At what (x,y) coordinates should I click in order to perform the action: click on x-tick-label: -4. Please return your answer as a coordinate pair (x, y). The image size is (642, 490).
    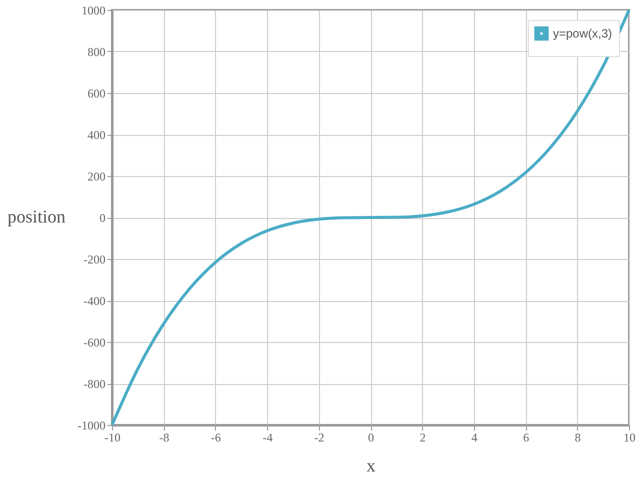
    Looking at the image, I should click on (267, 437).